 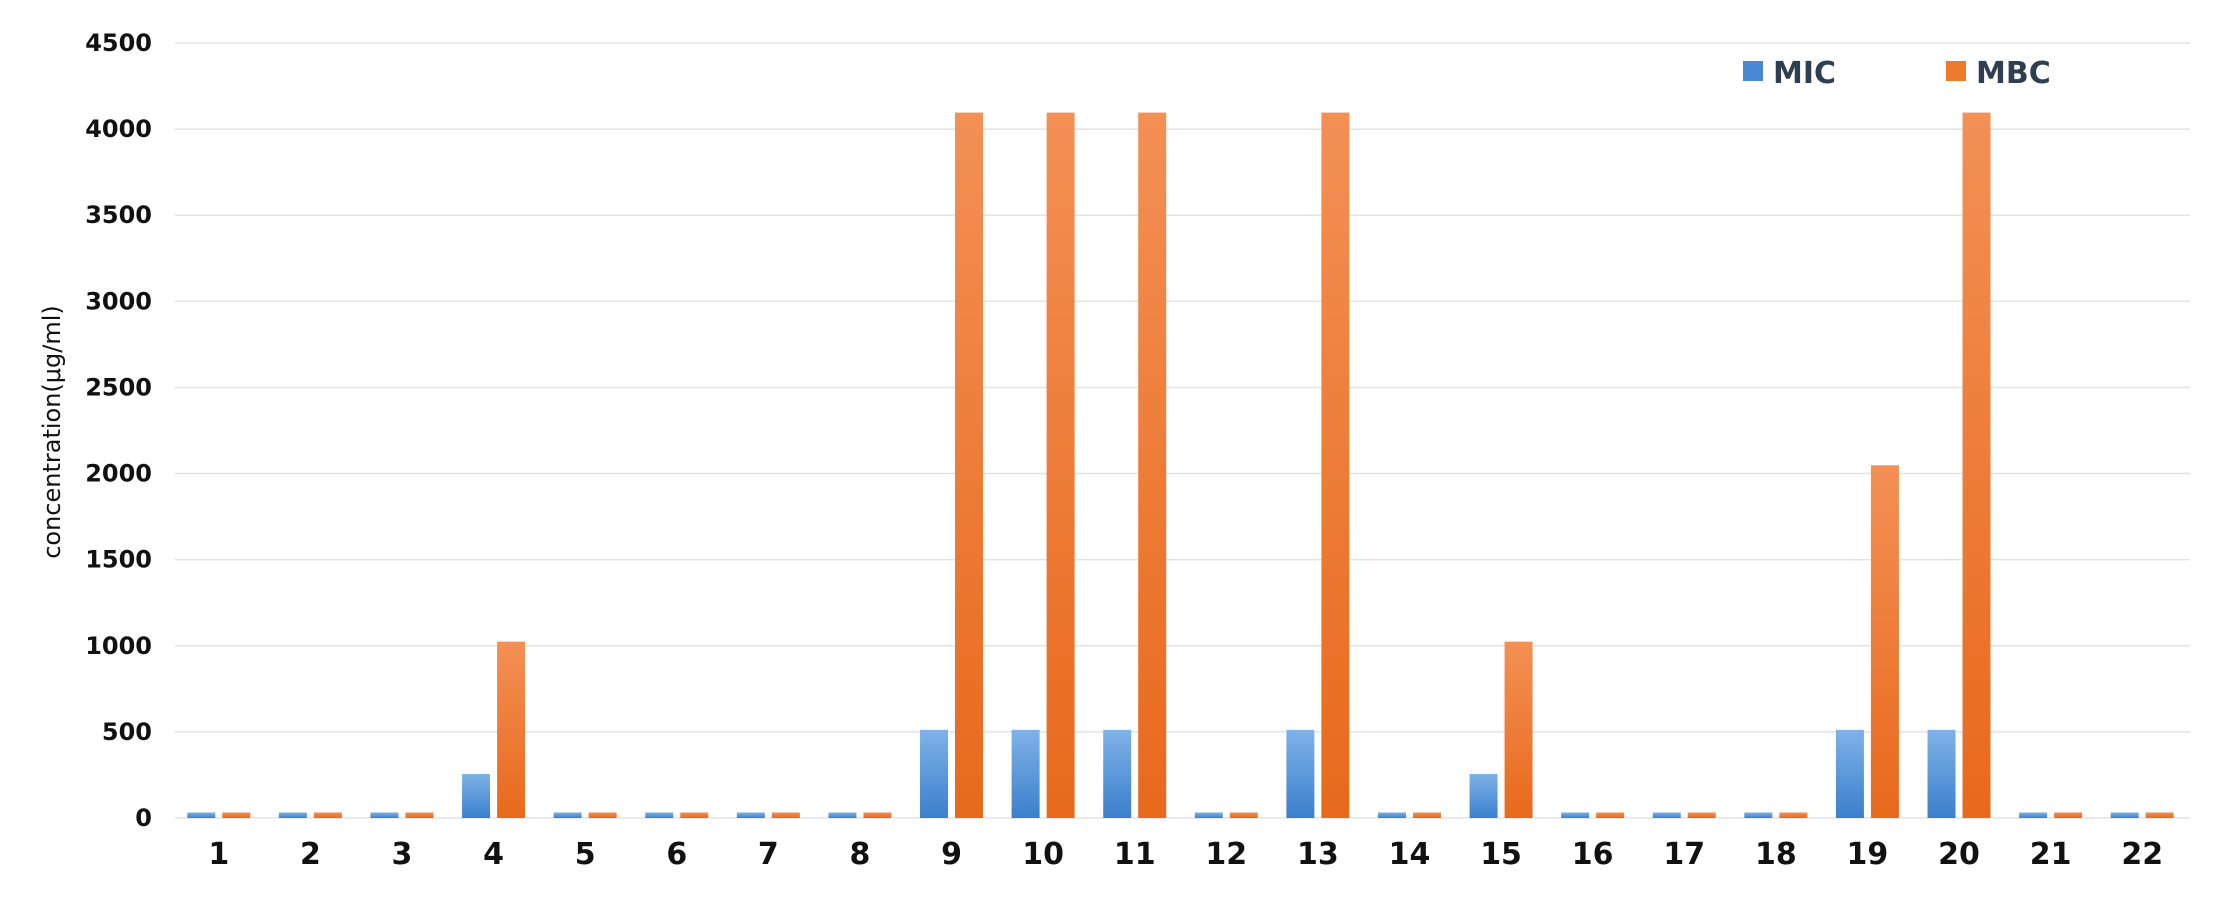 What do you see at coordinates (402, 854) in the screenshot?
I see `x-tick-label: 3` at bounding box center [402, 854].